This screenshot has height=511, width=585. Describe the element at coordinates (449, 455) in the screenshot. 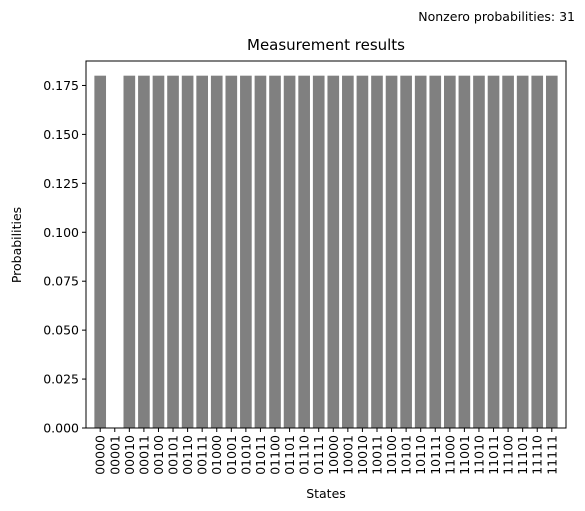

I see `x-tick-label: 11000` at that location.